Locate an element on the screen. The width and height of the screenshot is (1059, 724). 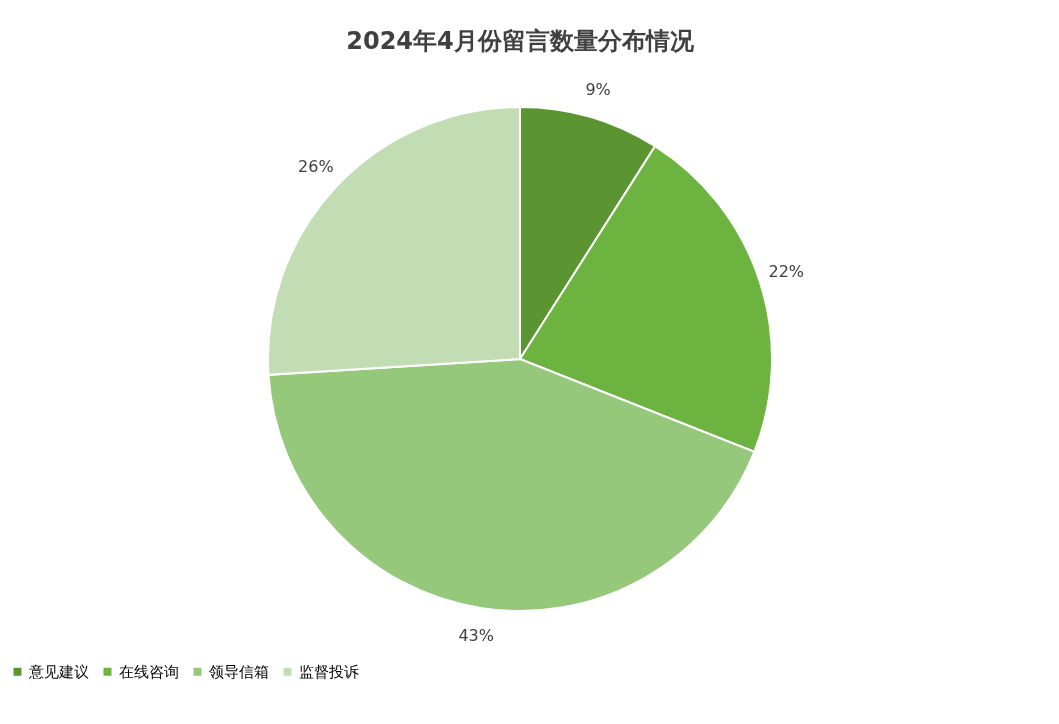
data-label: 26% is located at coordinates (316, 167).